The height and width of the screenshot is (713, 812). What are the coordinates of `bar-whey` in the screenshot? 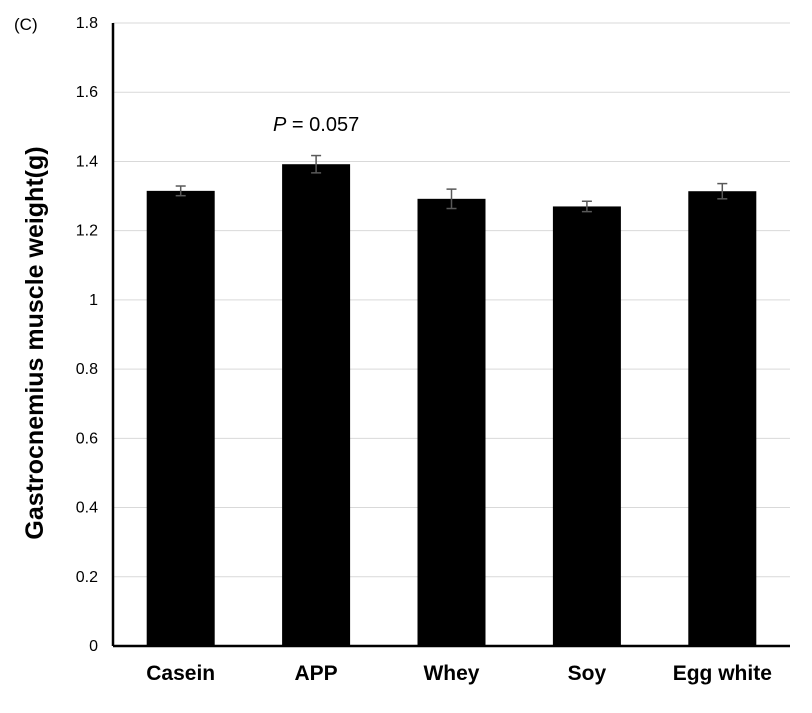 It's located at (451, 422).